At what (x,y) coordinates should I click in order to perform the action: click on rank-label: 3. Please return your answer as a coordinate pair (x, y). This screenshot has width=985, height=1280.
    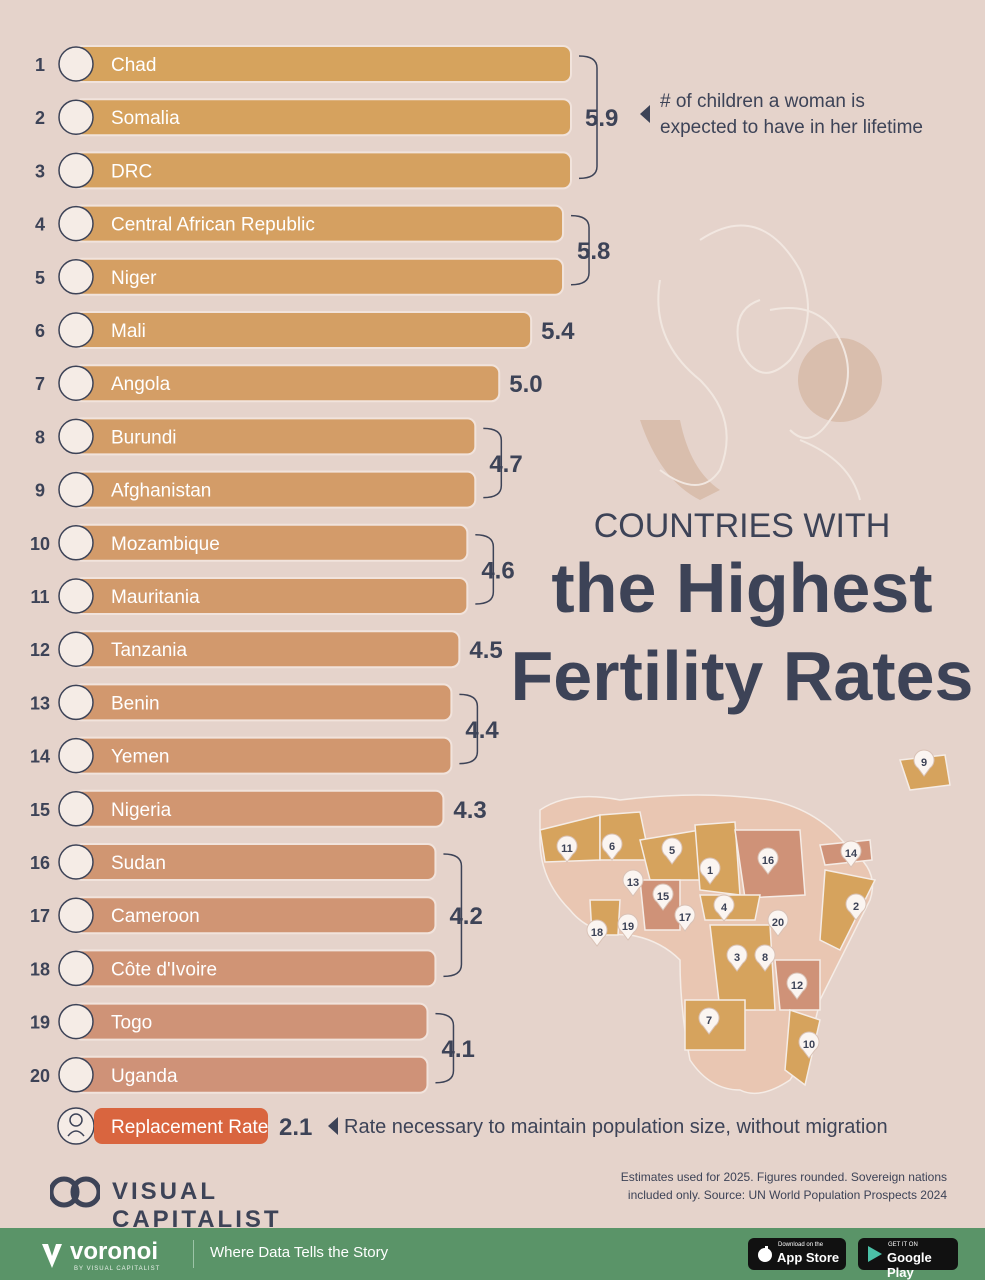
    Looking at the image, I should click on (40, 171).